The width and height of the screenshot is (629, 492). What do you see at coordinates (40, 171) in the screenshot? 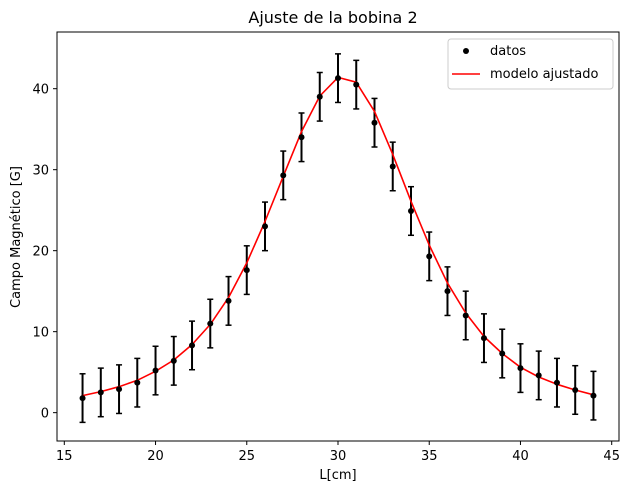
I see `y-tick-label: 30` at bounding box center [40, 171].